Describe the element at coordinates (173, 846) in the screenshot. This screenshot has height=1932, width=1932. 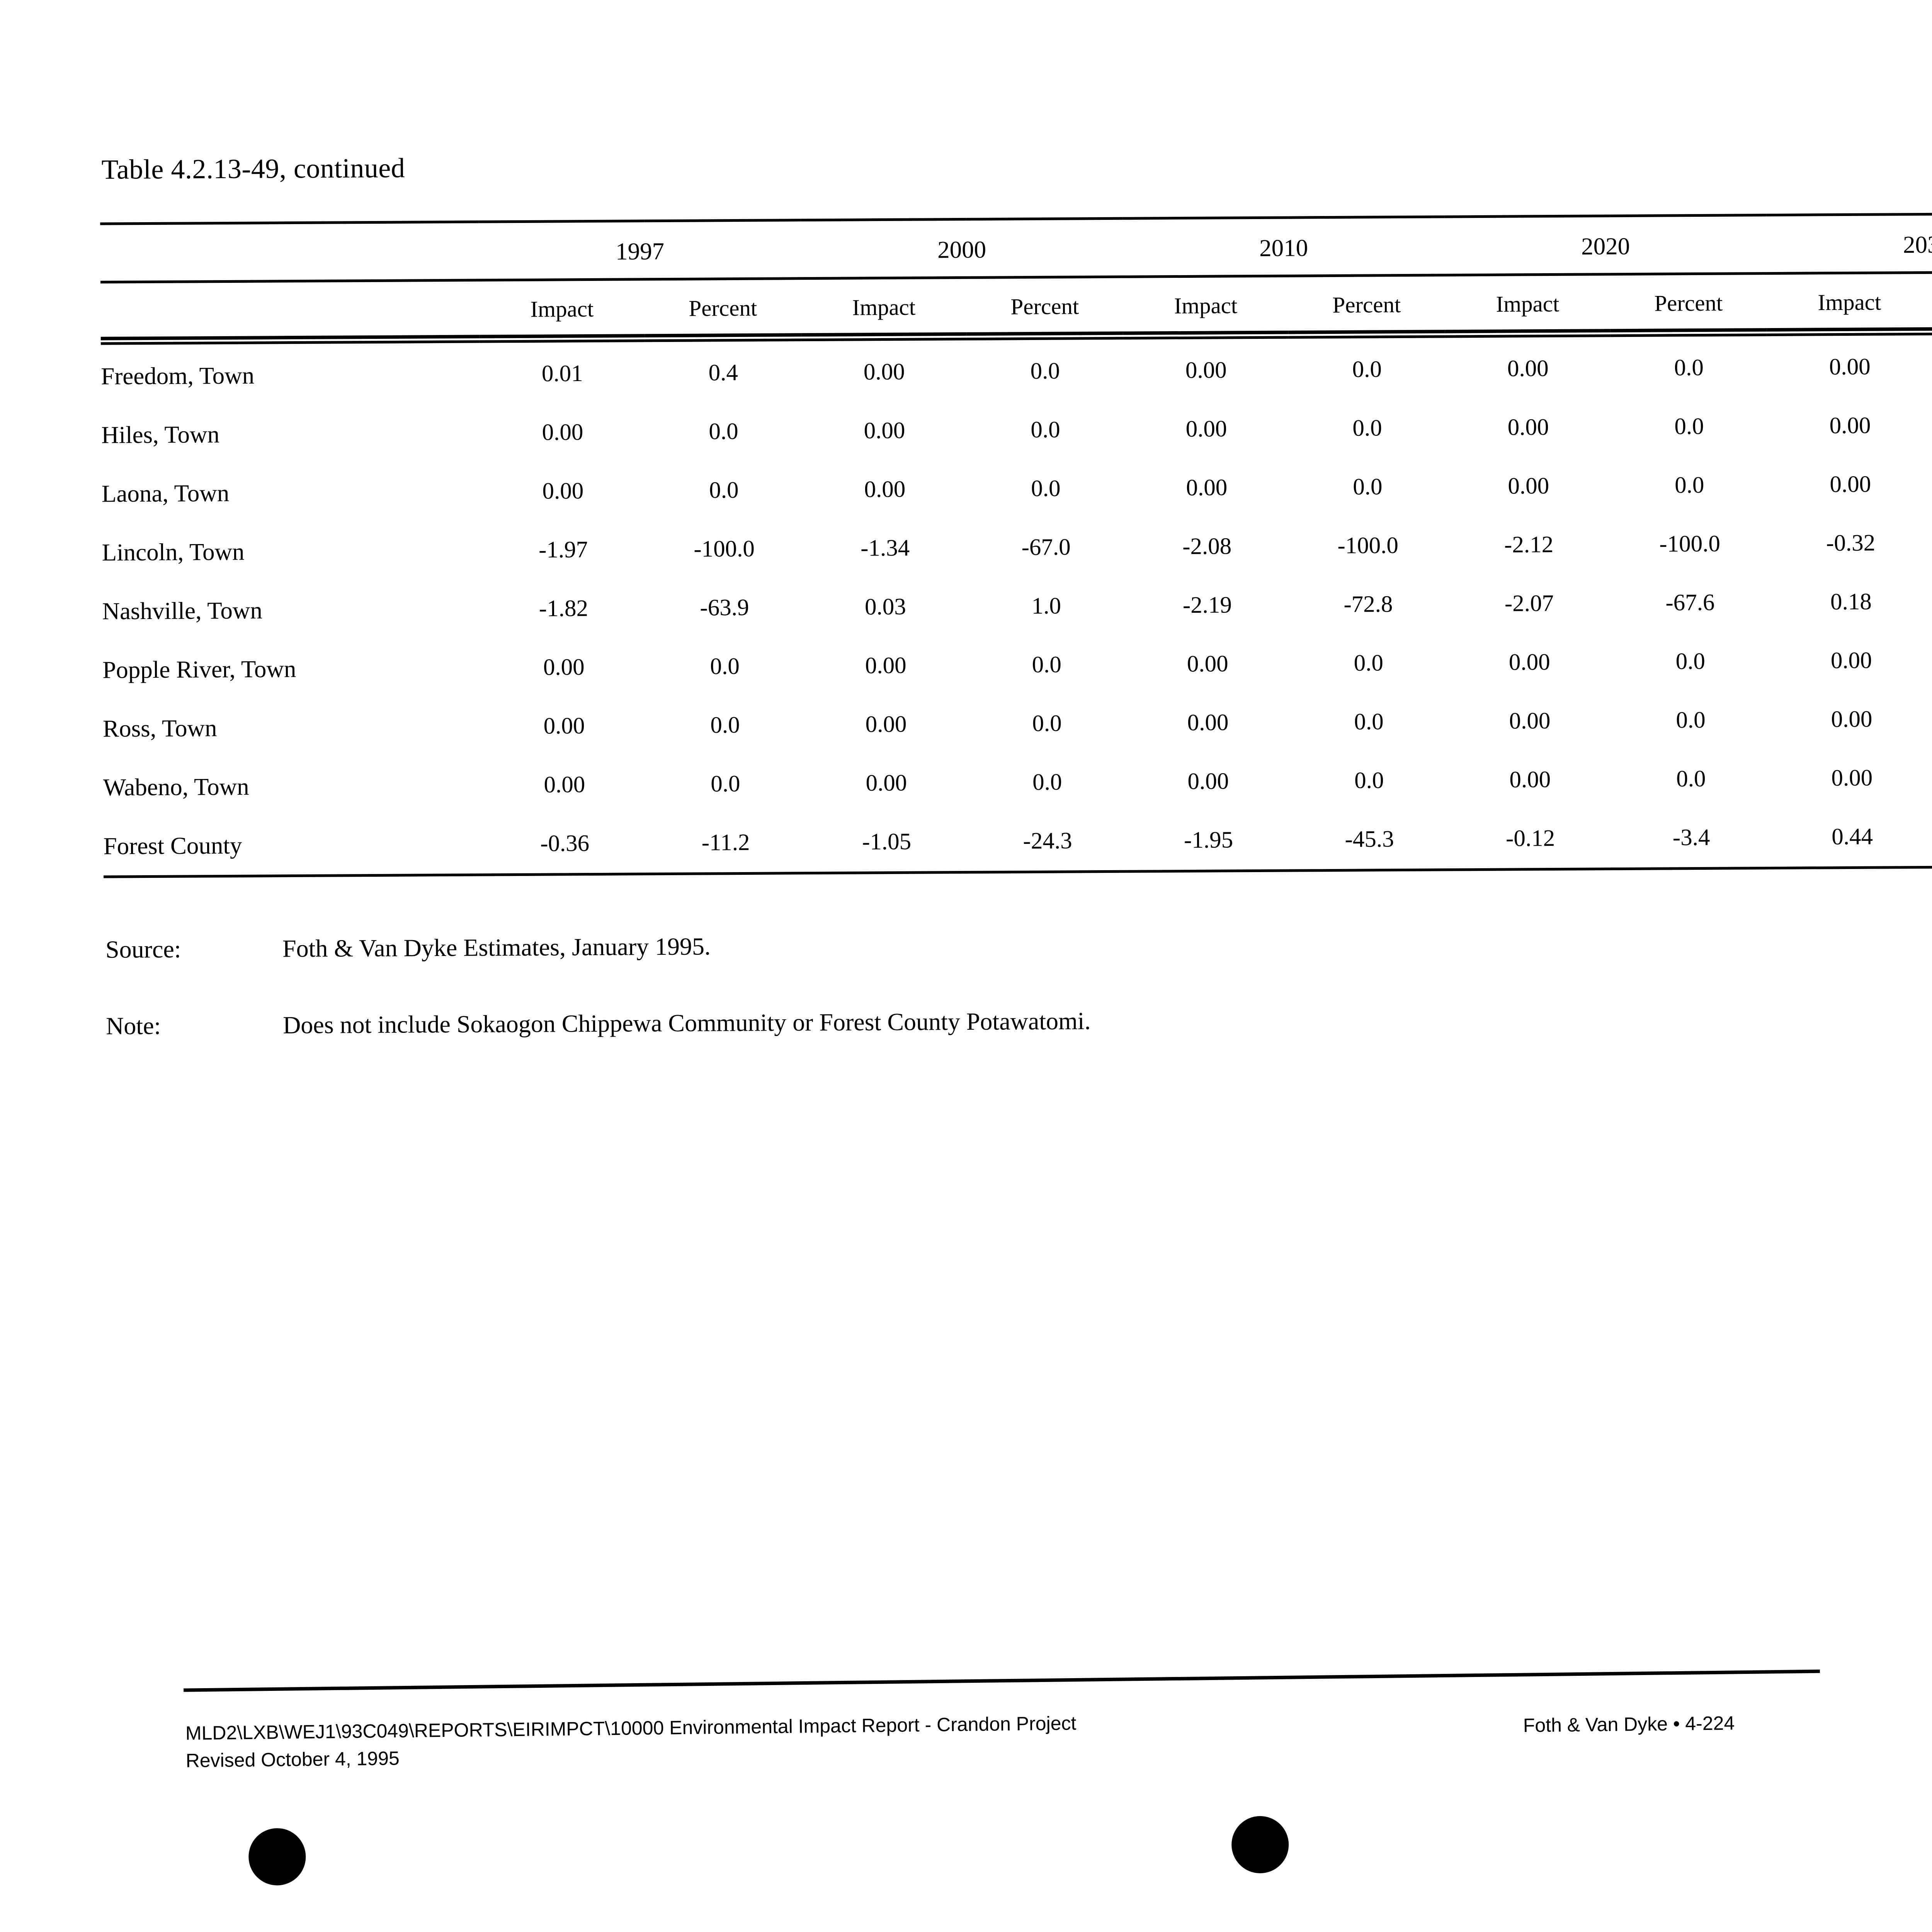
I see `row-label: Forest County` at that location.